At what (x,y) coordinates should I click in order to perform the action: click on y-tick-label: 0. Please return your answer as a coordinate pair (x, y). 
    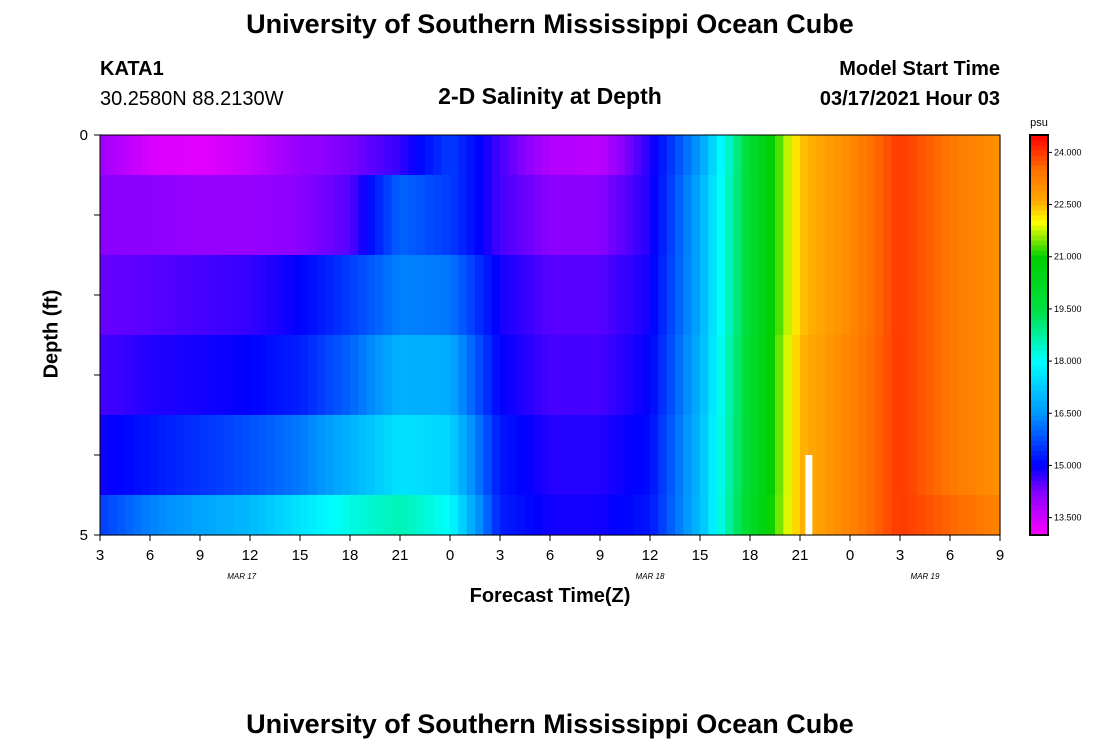
    Looking at the image, I should click on (84, 135).